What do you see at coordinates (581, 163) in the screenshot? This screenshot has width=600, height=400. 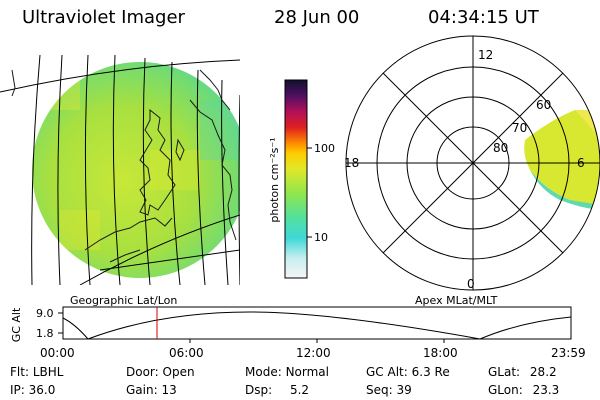 I see `mlt-label-6: 6` at bounding box center [581, 163].